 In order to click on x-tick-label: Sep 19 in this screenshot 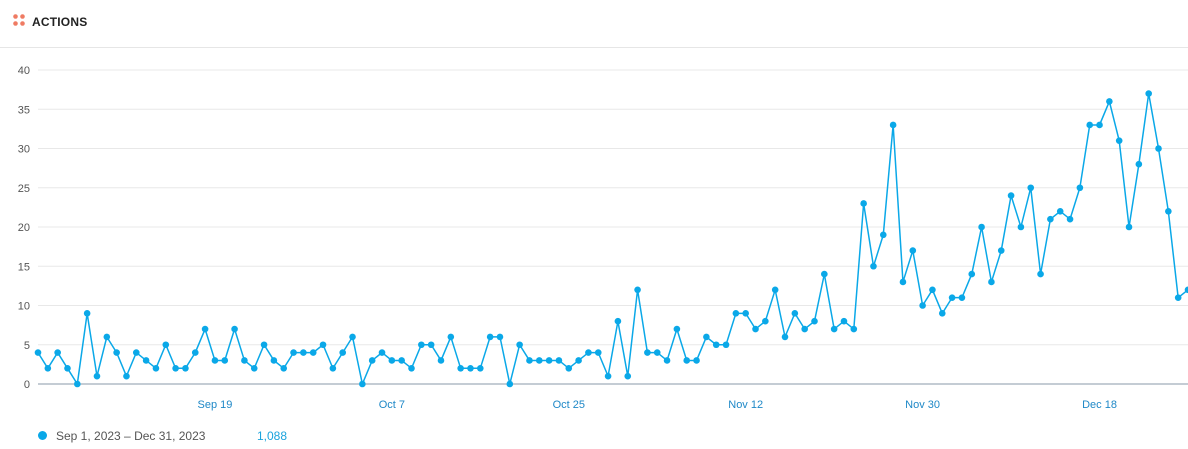, I will do `click(214, 405)`.